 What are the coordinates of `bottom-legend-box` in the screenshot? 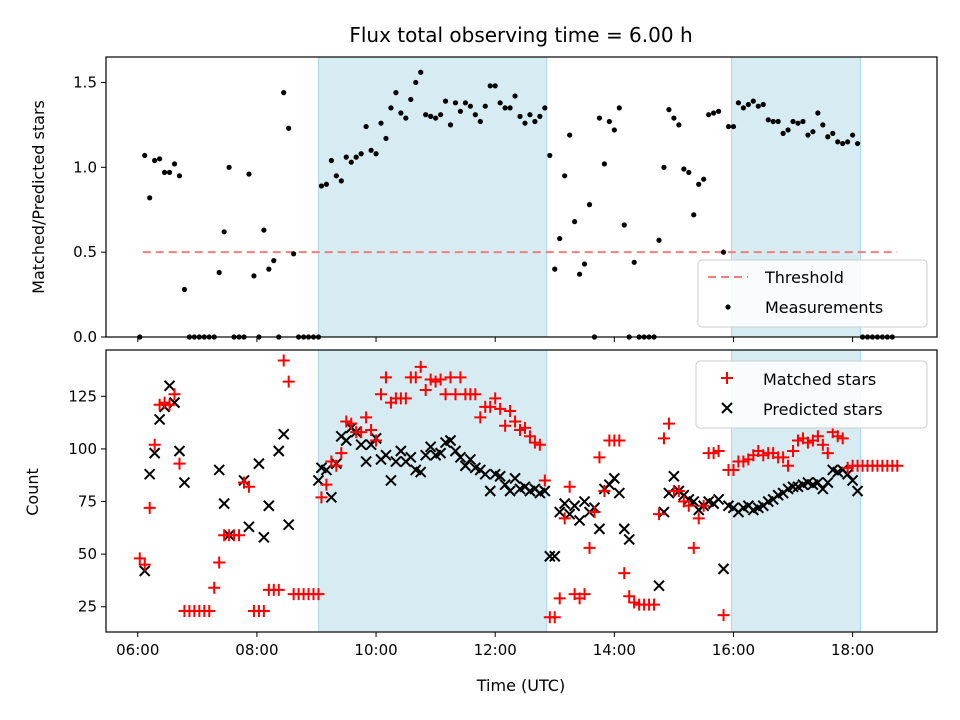 It's located at (811, 394).